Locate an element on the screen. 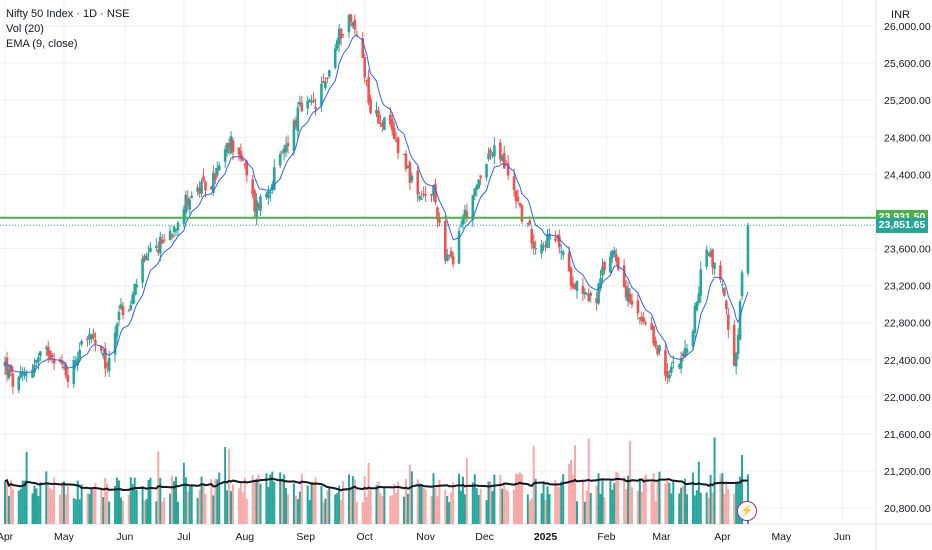 This screenshot has height=550, width=932. time-tick-label: 2025 is located at coordinates (546, 537).